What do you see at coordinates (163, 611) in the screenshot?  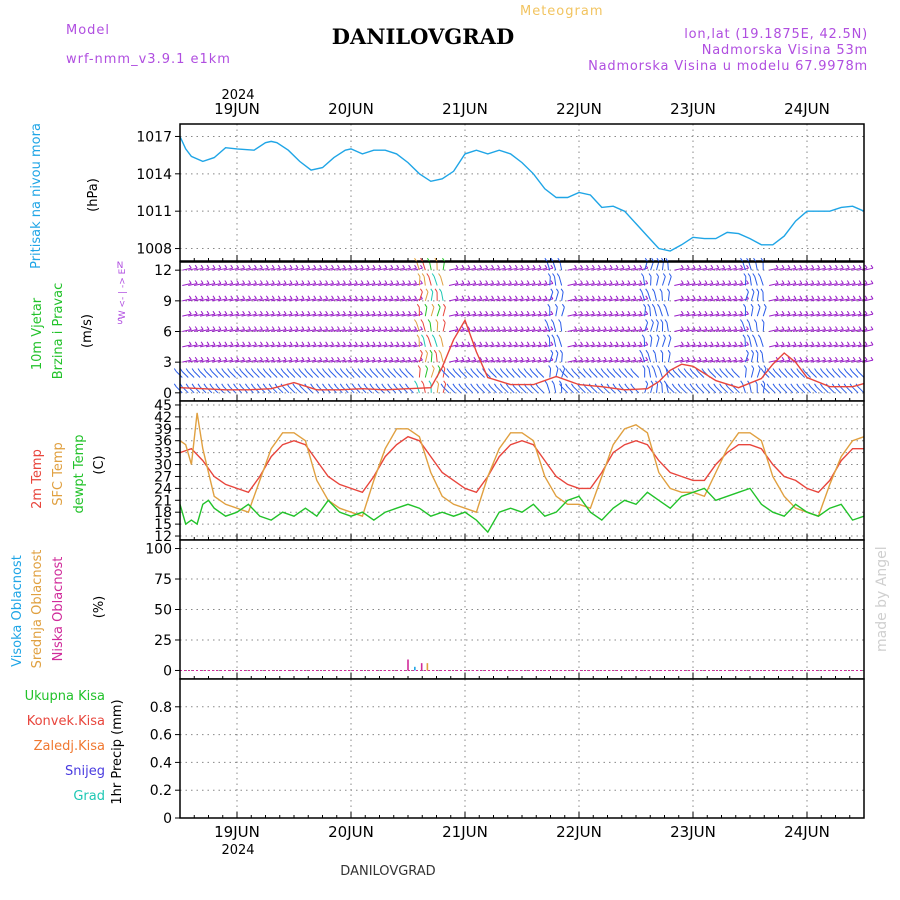 I see `y-tick-label: 50` at bounding box center [163, 611].